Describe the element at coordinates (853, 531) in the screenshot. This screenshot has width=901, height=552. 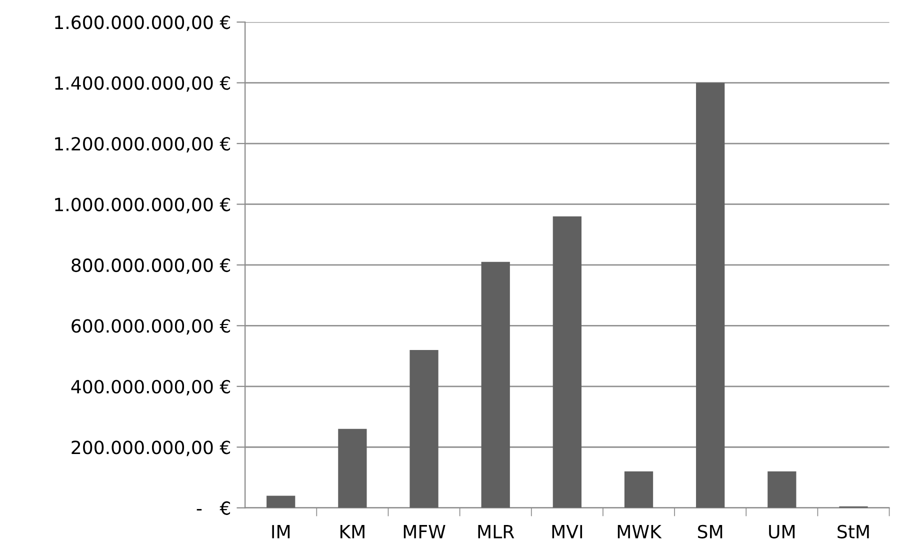
I see `x-tick-label: StM` at that location.